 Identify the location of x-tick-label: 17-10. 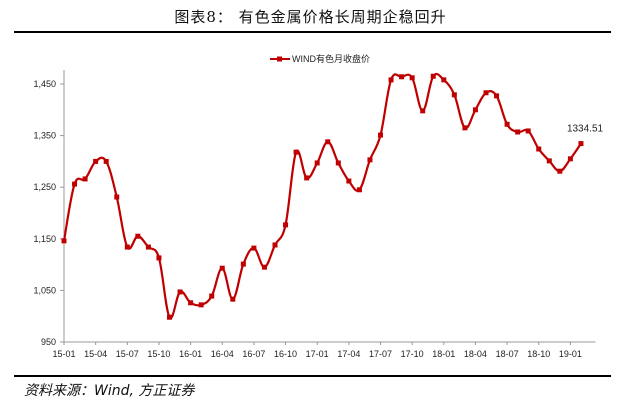
(412, 354).